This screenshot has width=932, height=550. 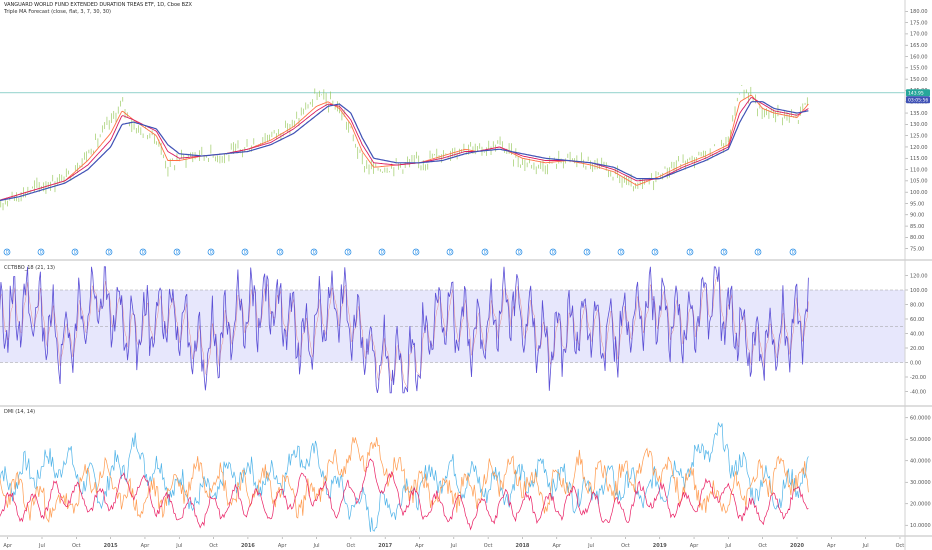 What do you see at coordinates (920, 526) in the screenshot?
I see `dmi-tick-label: 10.0000` at bounding box center [920, 526].